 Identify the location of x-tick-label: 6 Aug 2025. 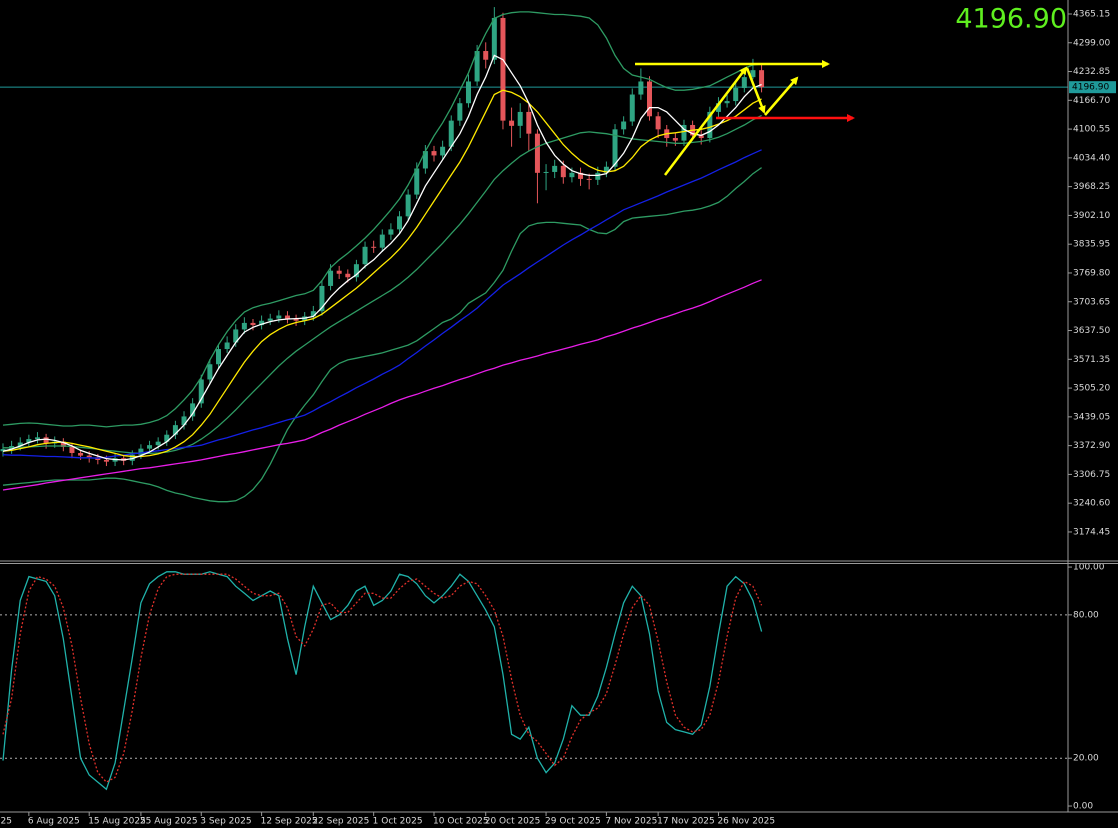
(54, 822).